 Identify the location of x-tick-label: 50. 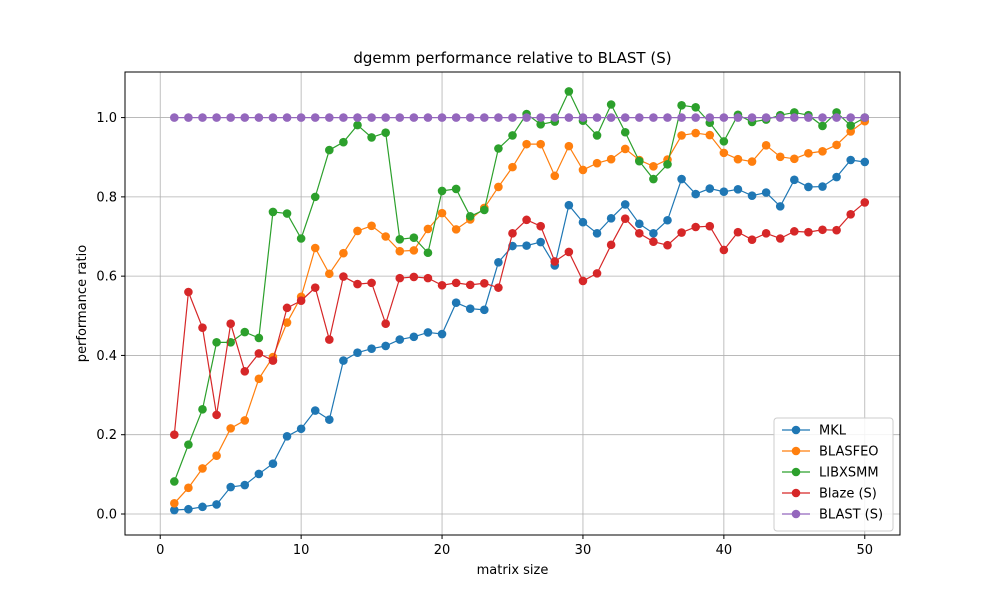
(864, 550).